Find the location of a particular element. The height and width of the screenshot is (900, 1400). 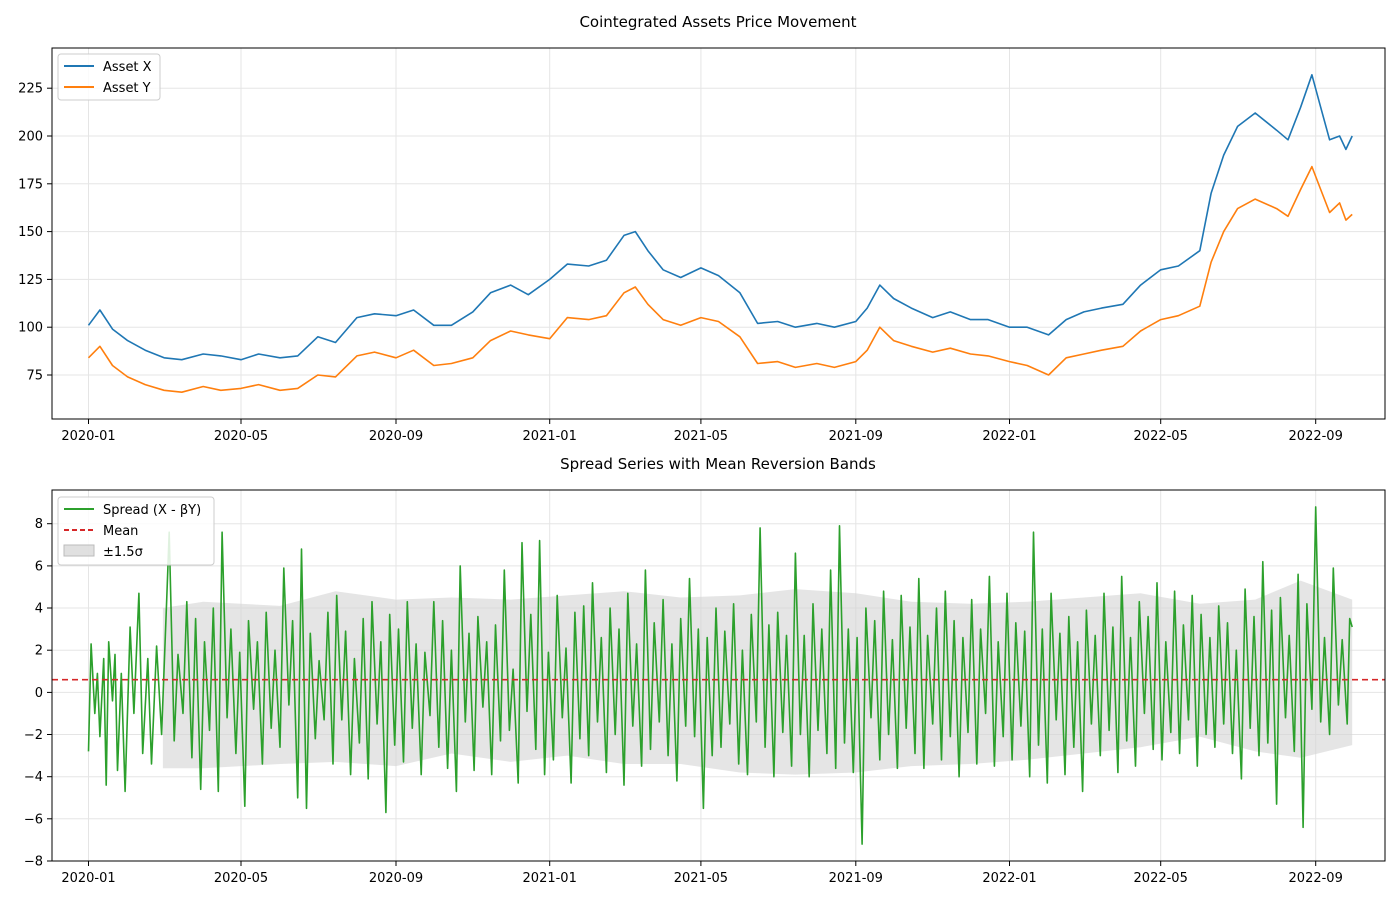

price-ytick-label: 125 is located at coordinates (30, 280).